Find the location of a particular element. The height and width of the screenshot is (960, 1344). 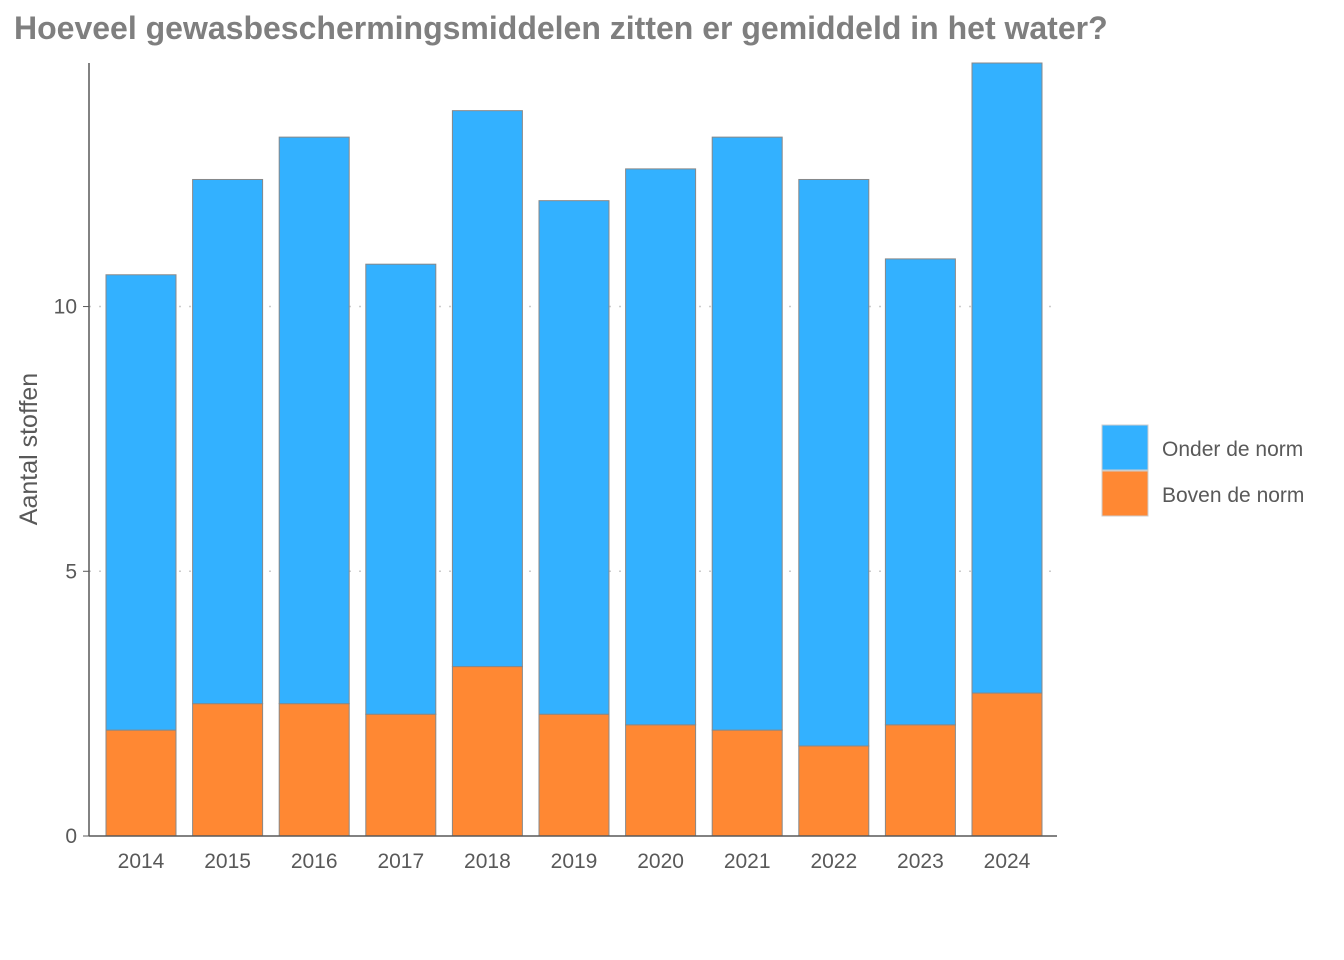

y-tick-label: 10 is located at coordinates (65, 307).